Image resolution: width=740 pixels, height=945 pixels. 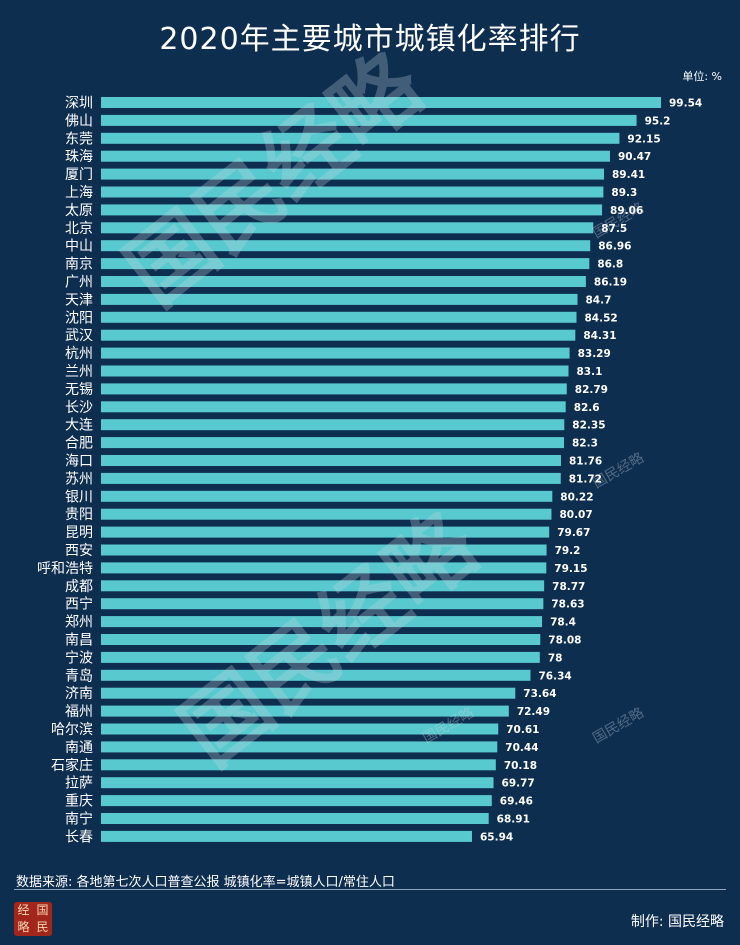 I want to click on value-label: 86.8, so click(x=610, y=265).